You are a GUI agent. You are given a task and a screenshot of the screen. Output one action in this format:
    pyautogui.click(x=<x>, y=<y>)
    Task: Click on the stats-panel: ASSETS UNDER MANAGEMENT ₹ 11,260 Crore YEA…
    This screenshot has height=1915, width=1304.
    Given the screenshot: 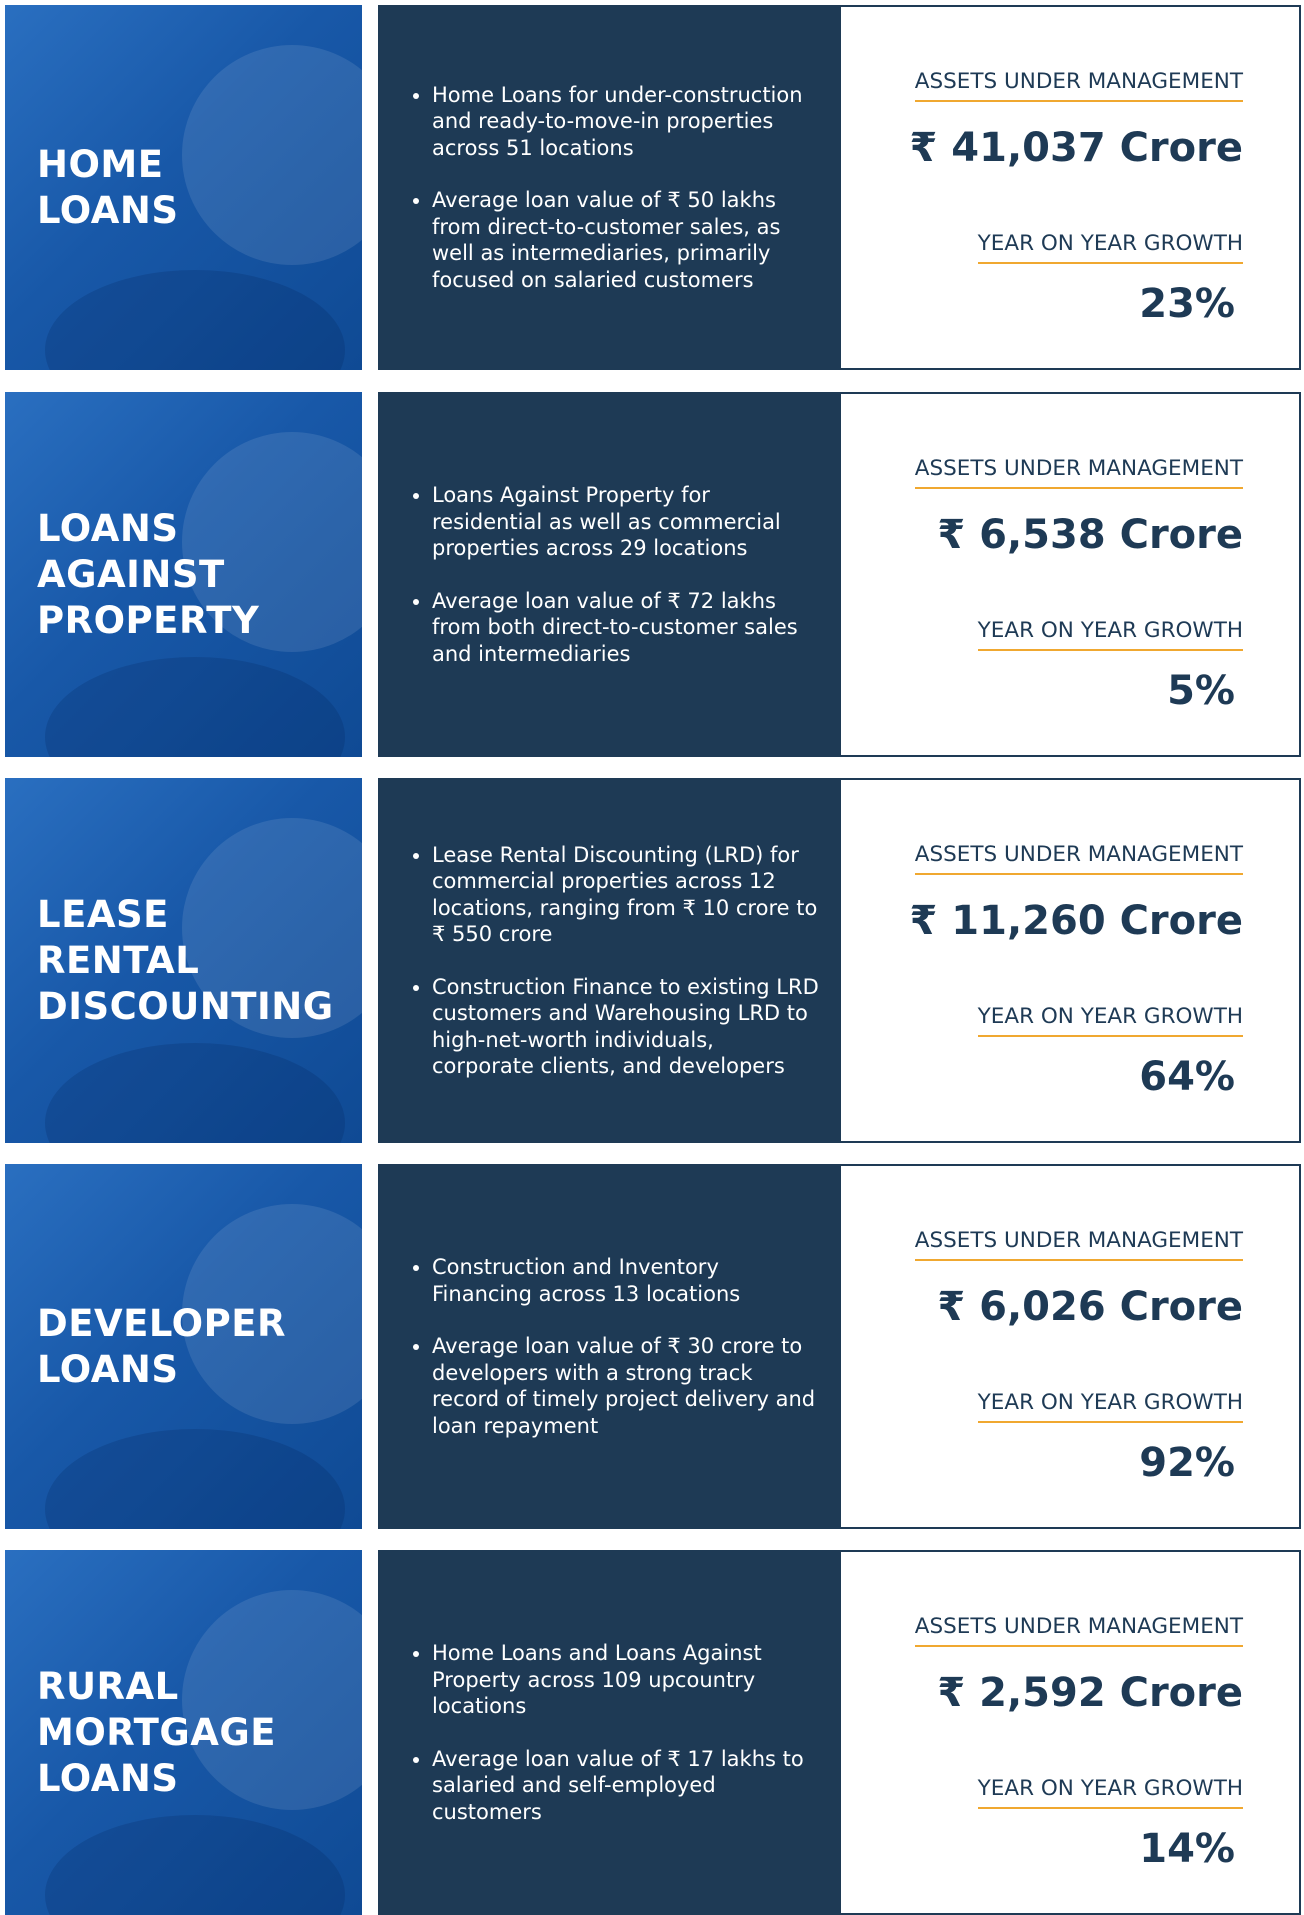 What is the action you would take?
    pyautogui.click(x=1071, y=960)
    